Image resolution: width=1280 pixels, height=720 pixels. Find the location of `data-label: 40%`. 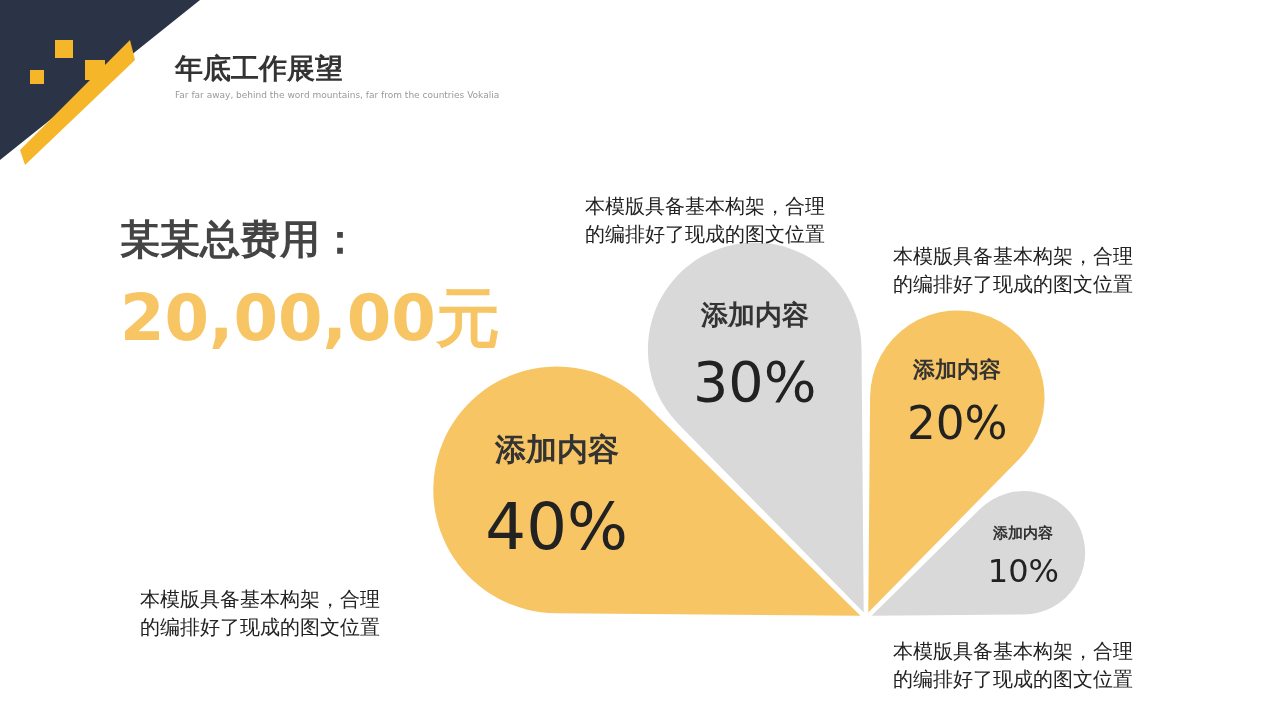

data-label: 40% is located at coordinates (556, 527).